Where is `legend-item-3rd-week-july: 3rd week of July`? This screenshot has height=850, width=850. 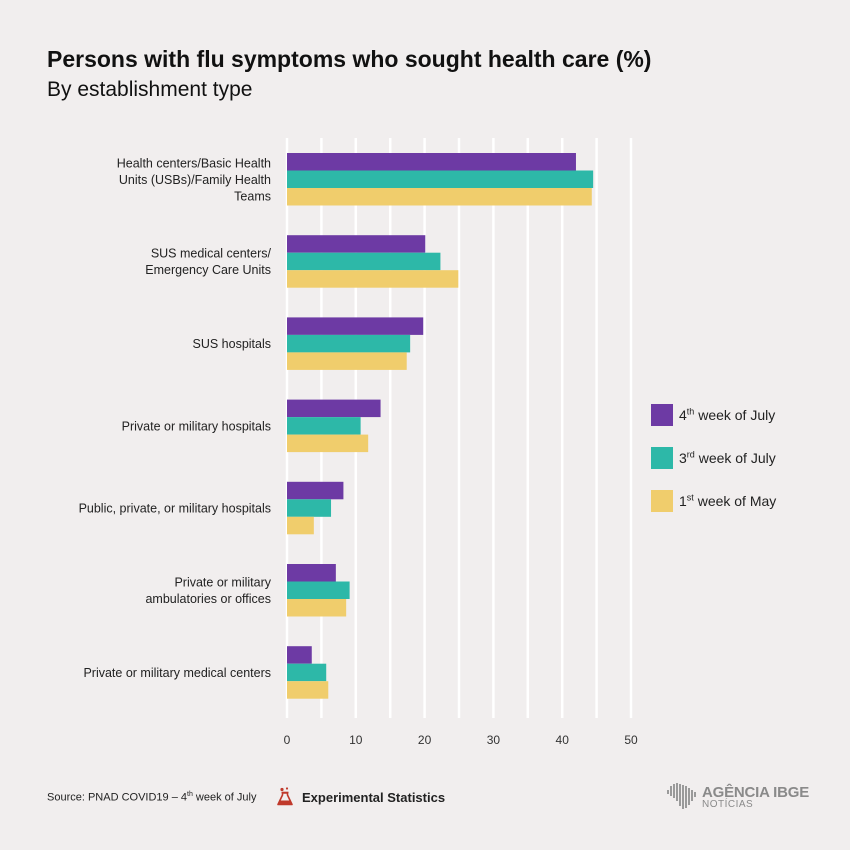 legend-item-3rd-week-july: 3rd week of July is located at coordinates (713, 458).